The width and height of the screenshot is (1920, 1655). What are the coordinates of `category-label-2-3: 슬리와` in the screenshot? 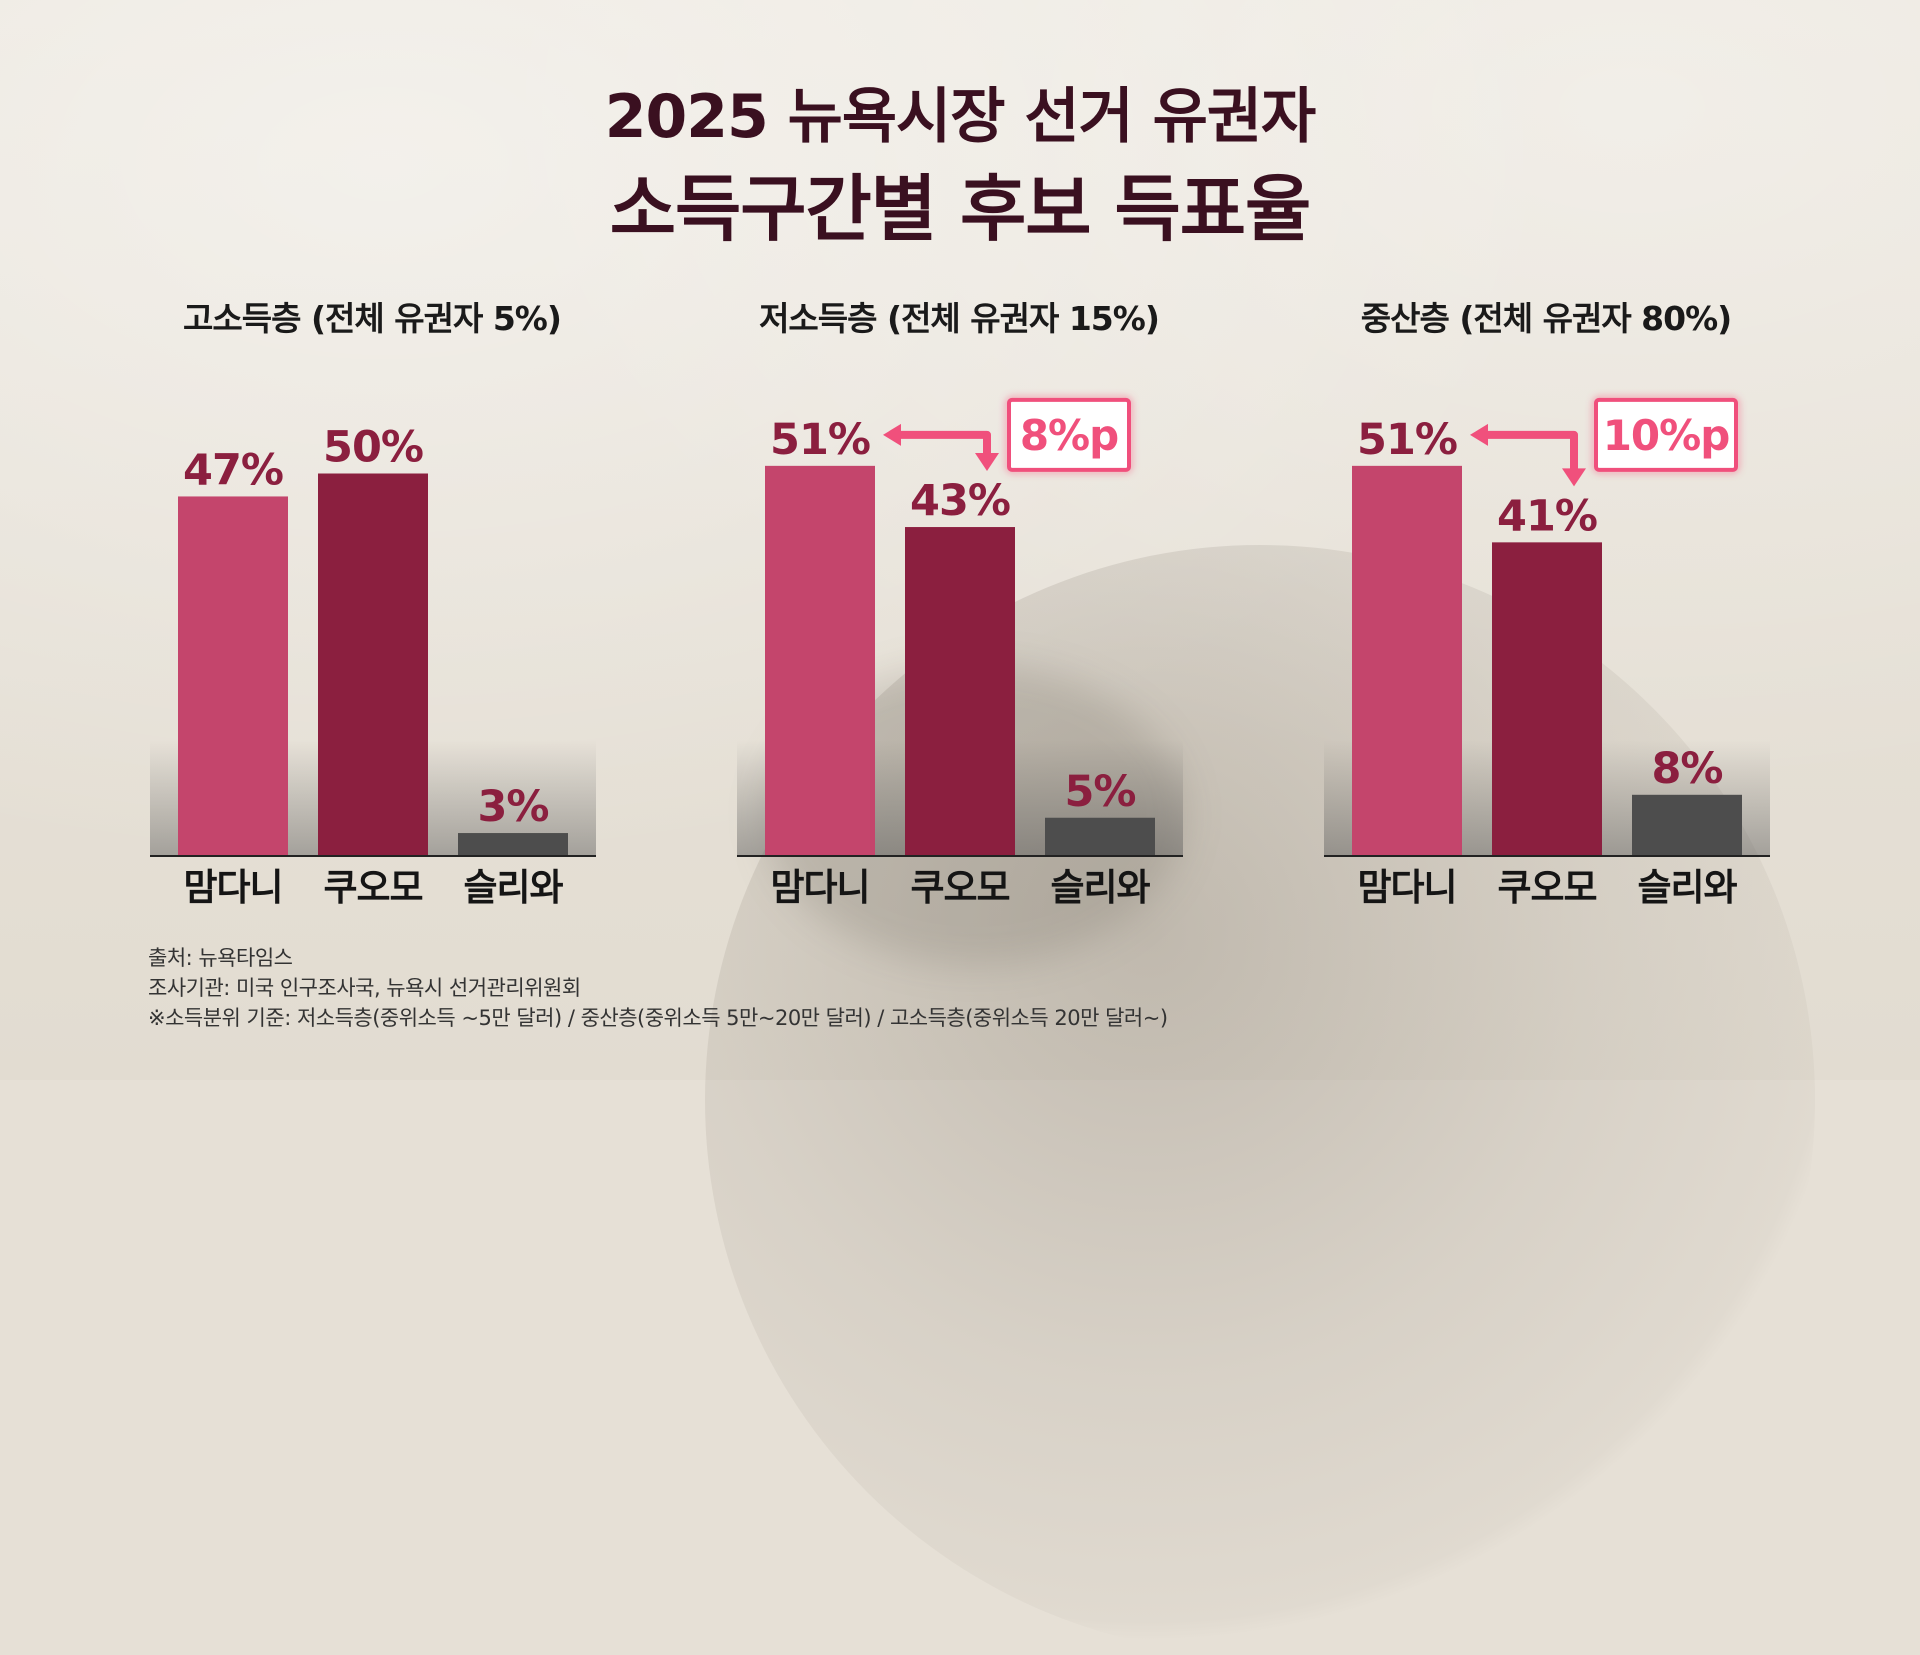 It's located at (1100, 887).